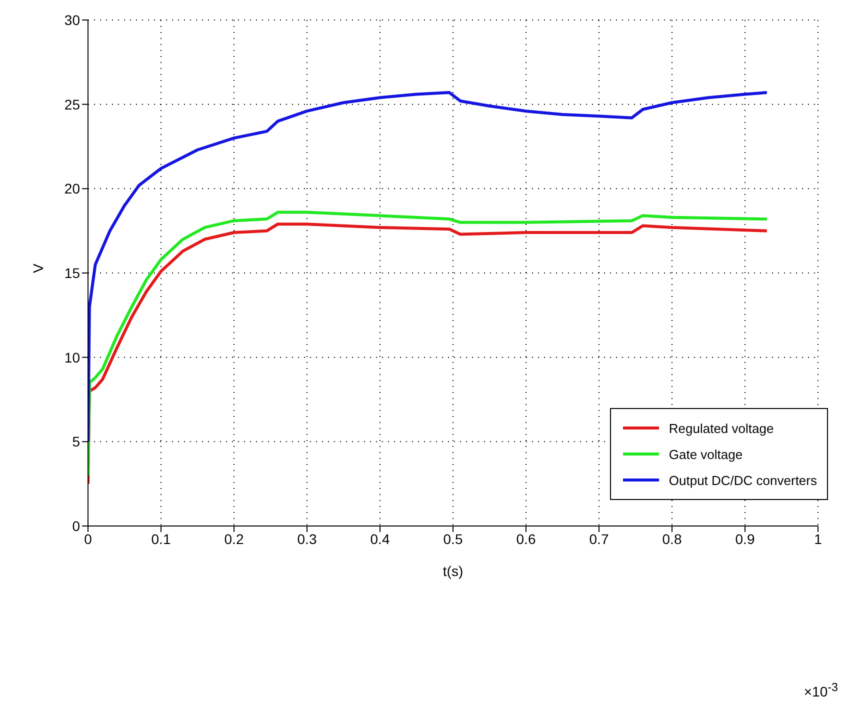 The image size is (861, 724). I want to click on x-axis-title: t(s), so click(453, 571).